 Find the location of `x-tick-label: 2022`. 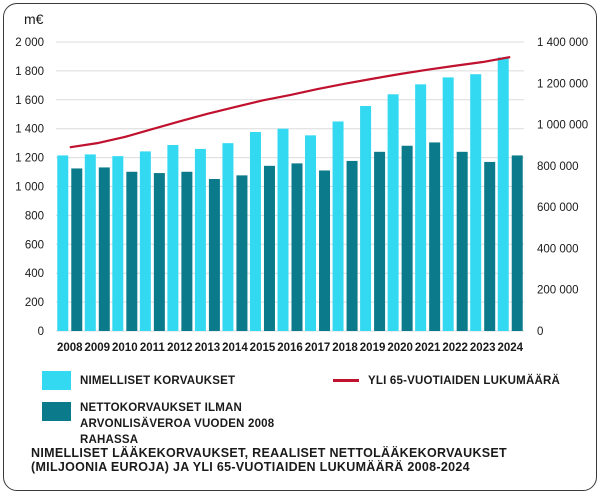

x-tick-label: 2022 is located at coordinates (455, 348).